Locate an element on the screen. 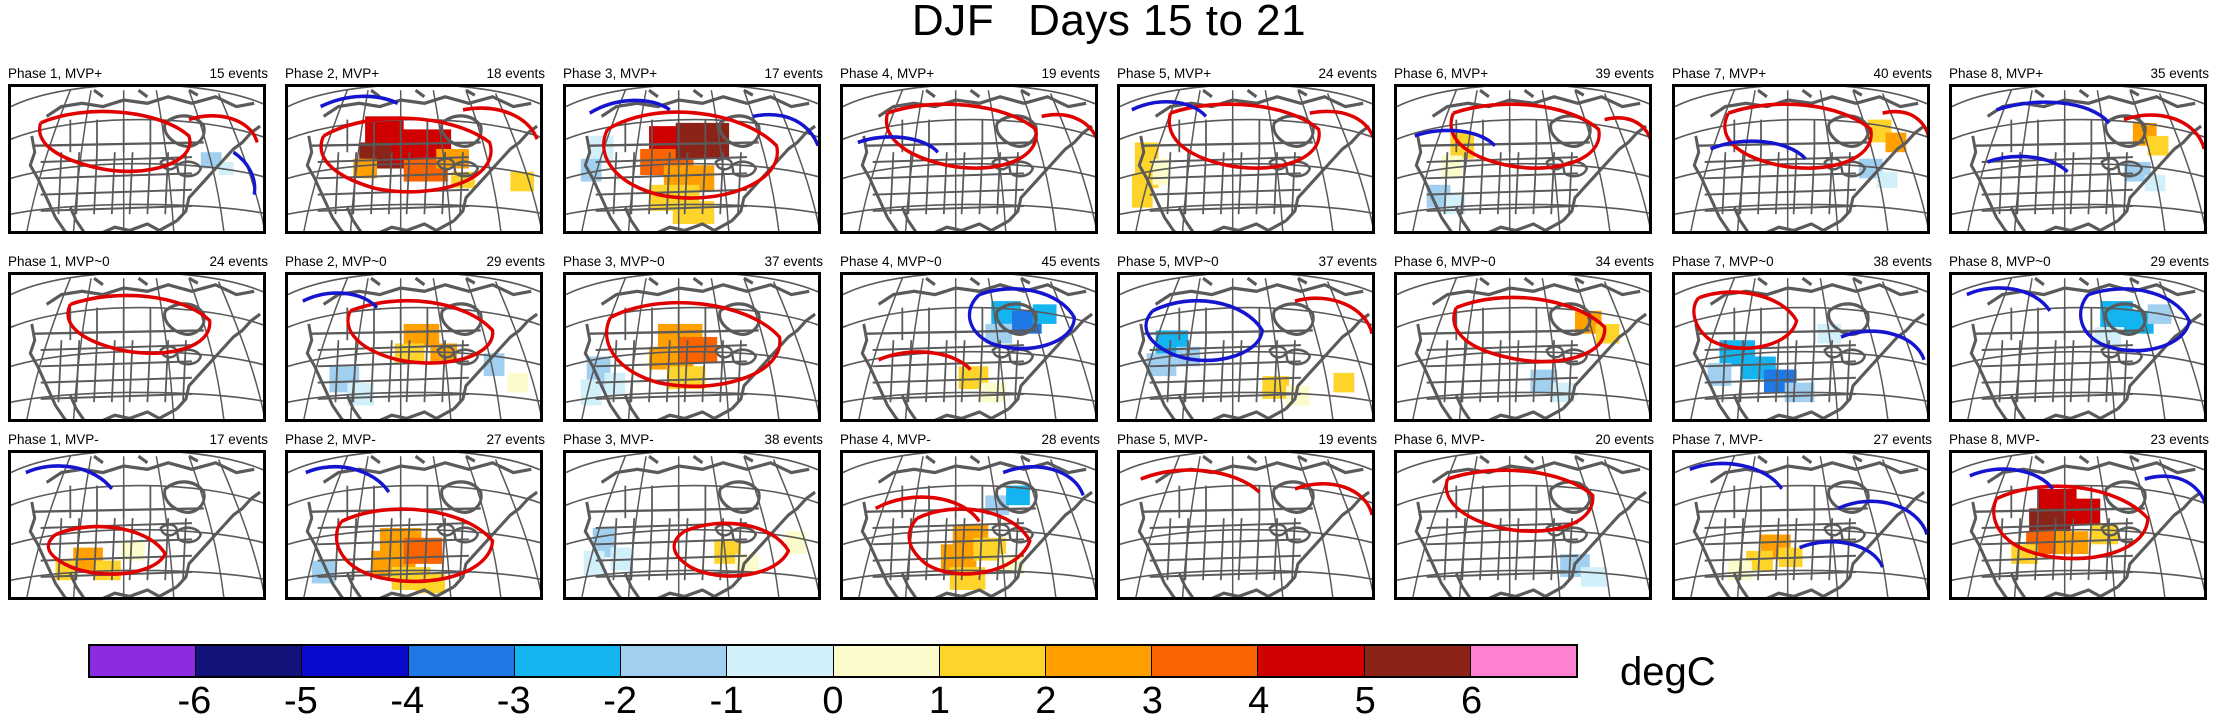  map-panel: Phase 2, MVP~0 29 events is located at coordinates (415, 339).